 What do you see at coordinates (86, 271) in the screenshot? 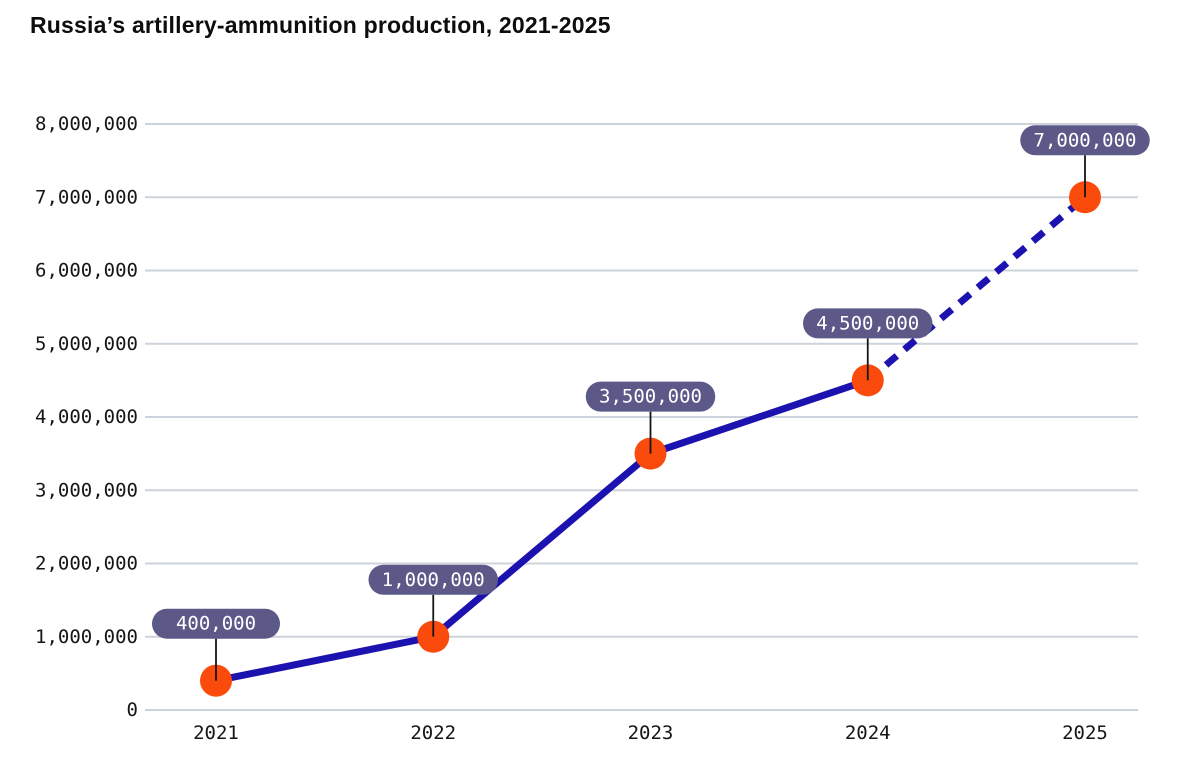
I see `y-tick-label: 6,000,000` at bounding box center [86, 271].